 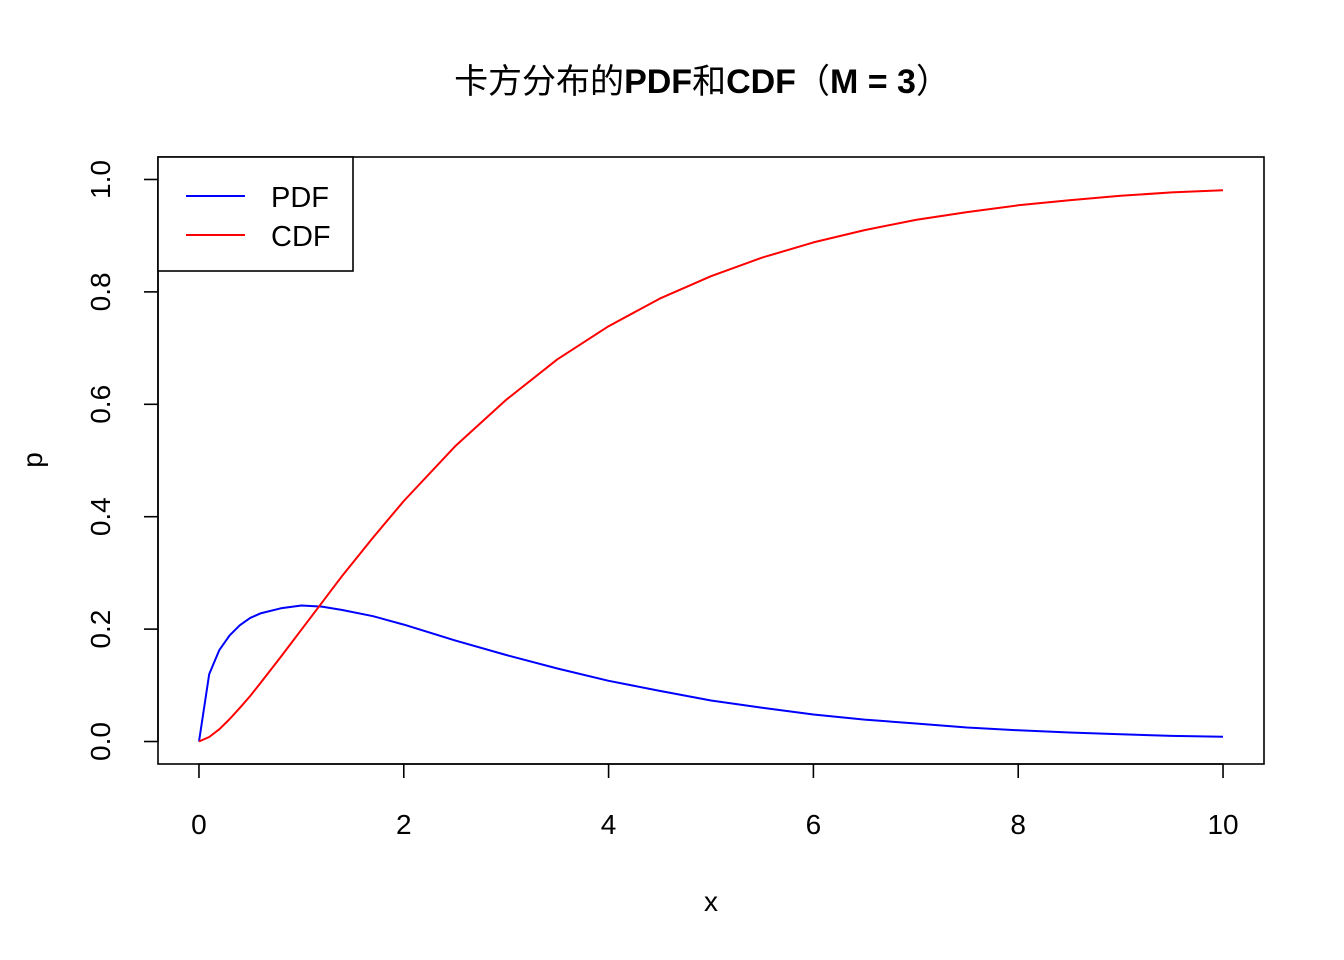 I want to click on legend-label-pdf: PDF, so click(x=300, y=198).